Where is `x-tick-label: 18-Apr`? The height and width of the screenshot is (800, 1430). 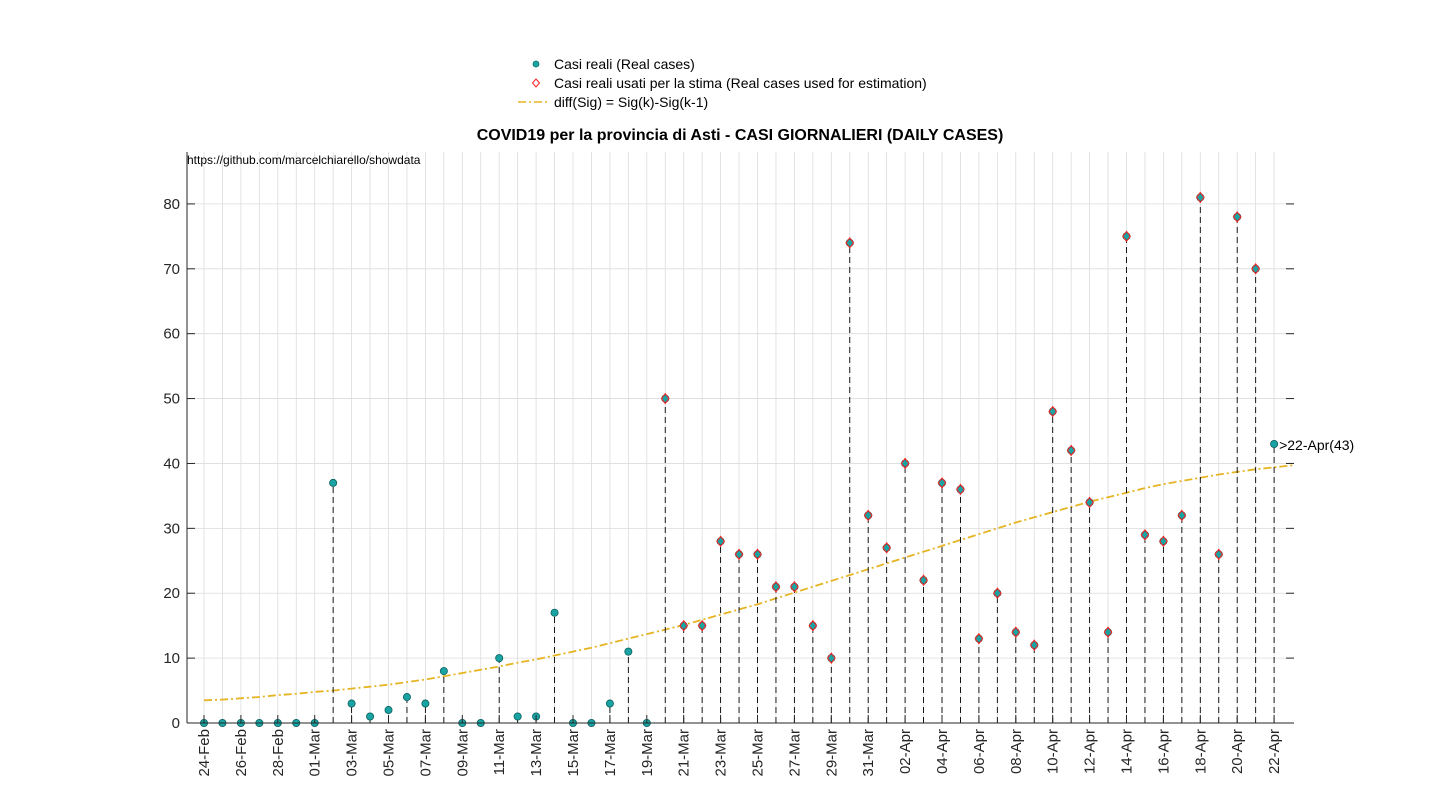
x-tick-label: 18-Apr is located at coordinates (1200, 751).